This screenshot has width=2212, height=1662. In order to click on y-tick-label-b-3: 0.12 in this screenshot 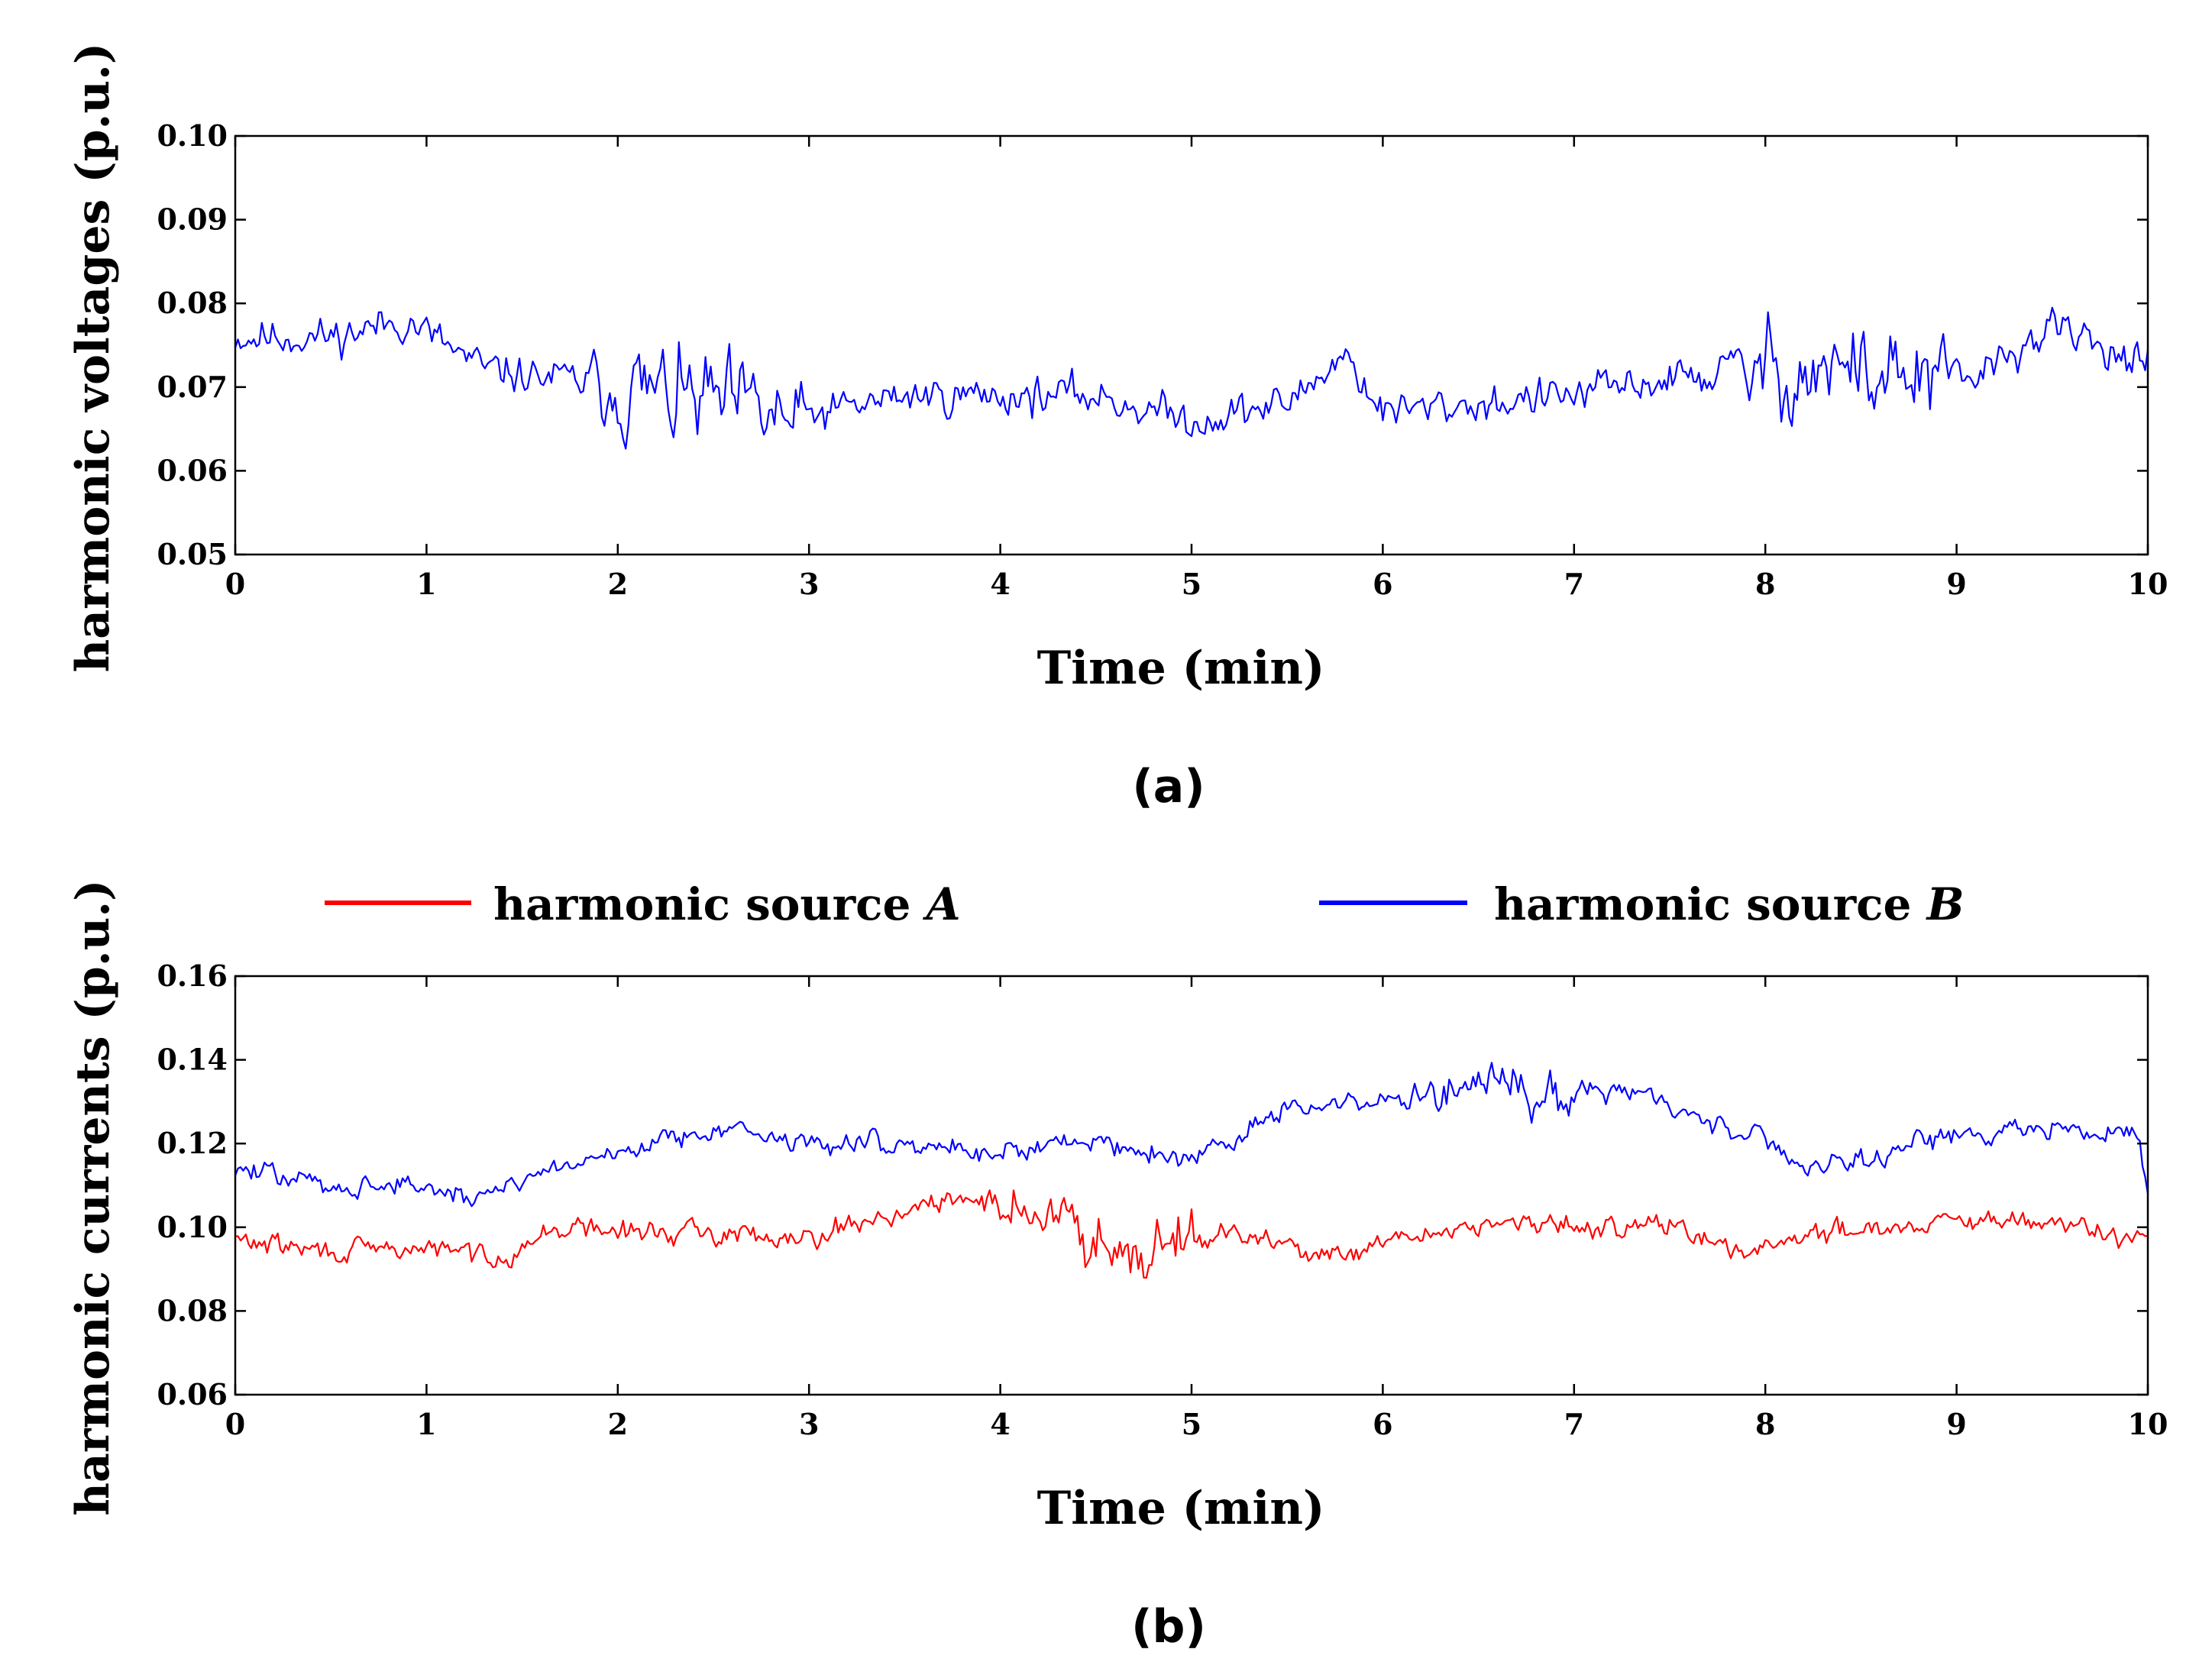, I will do `click(192, 1143)`.